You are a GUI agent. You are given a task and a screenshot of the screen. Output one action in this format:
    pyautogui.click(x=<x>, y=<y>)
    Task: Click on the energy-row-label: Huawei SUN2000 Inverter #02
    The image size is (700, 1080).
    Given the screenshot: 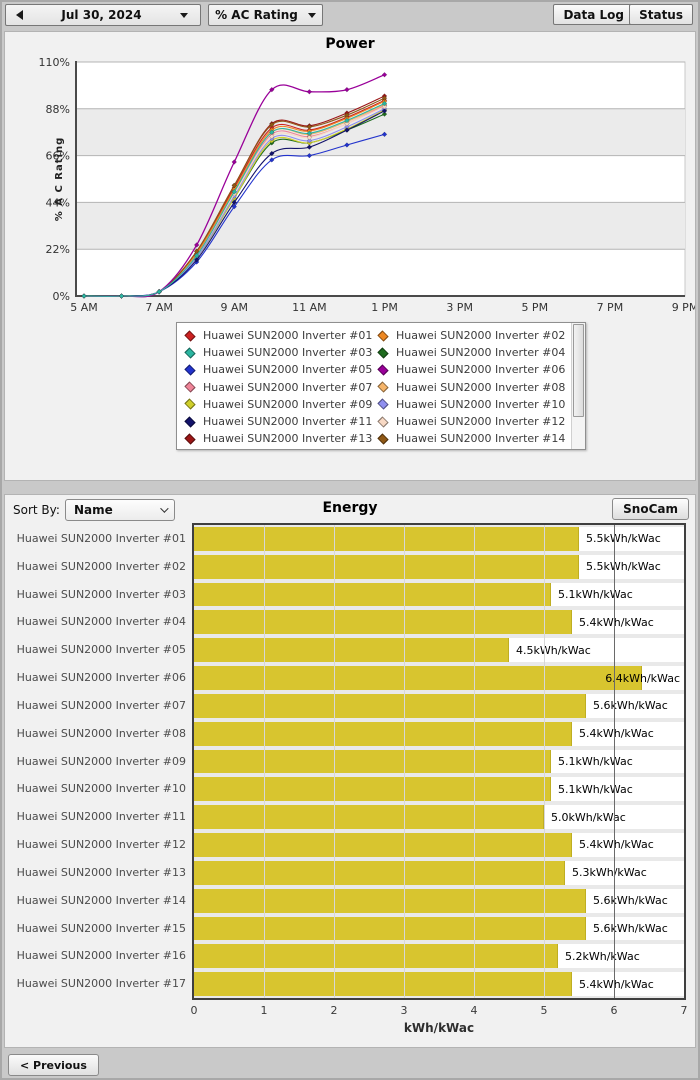 What is the action you would take?
    pyautogui.click(x=101, y=566)
    